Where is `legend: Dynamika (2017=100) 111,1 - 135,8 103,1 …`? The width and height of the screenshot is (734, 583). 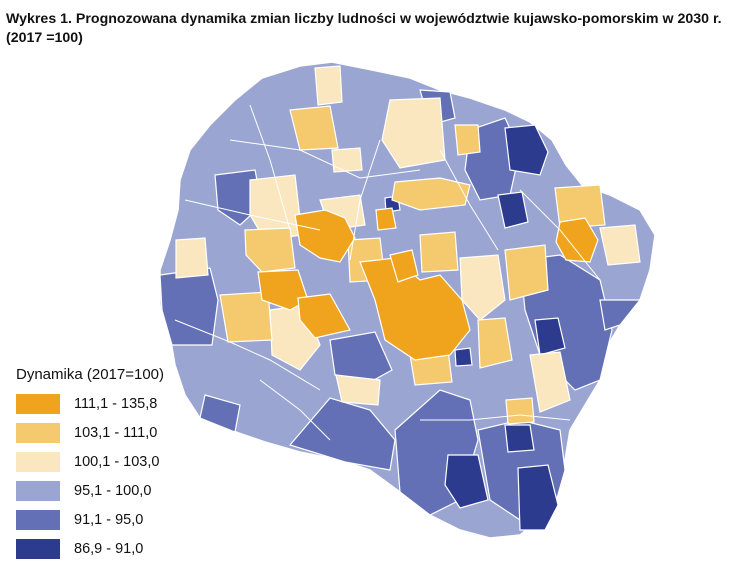
legend: Dynamika (2017=100) 111,1 - 135,8 103,1 … is located at coordinates (90, 467).